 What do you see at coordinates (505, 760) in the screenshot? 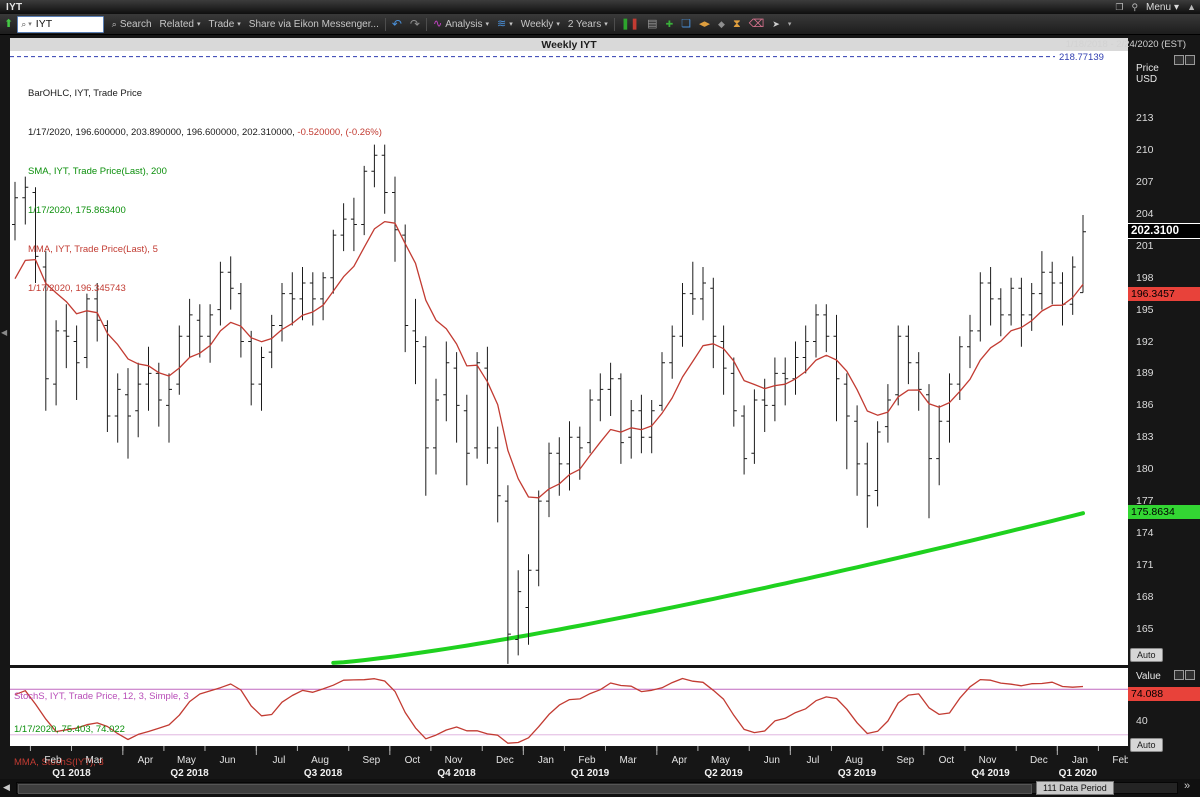
I see `month-label: Dec` at bounding box center [505, 760].